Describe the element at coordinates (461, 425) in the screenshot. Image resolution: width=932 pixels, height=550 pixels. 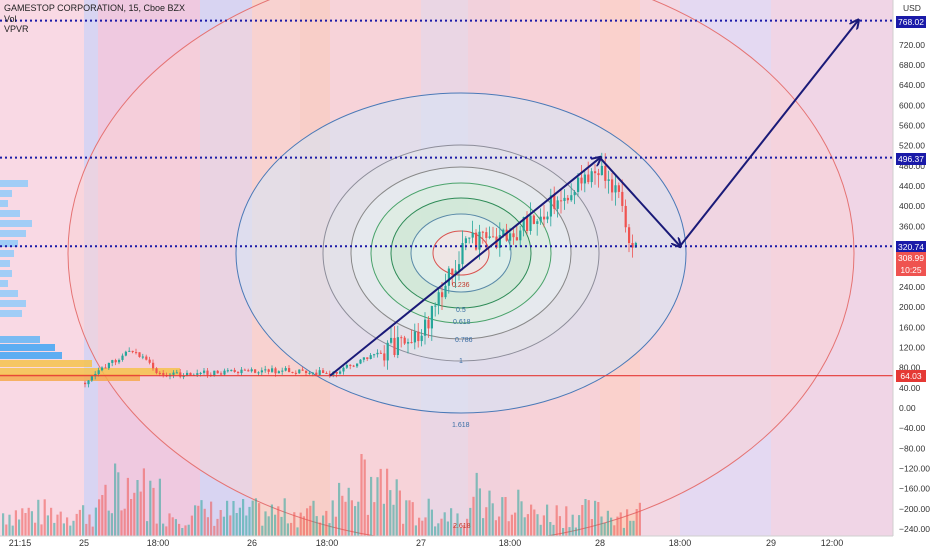
I see `fib-label: 1.618` at that location.